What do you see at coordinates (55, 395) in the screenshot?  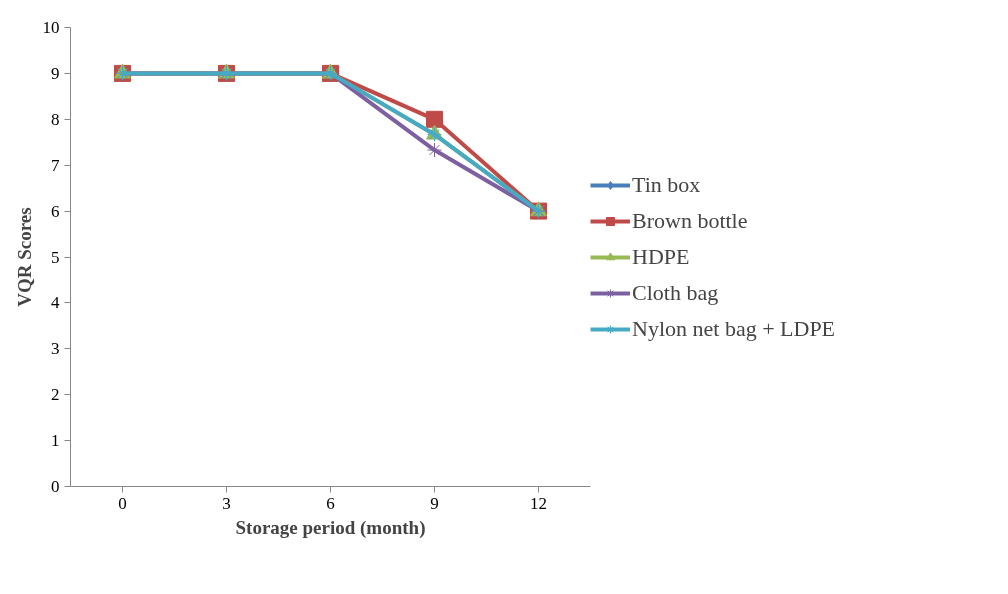 I see `y-tick-label: 2` at bounding box center [55, 395].